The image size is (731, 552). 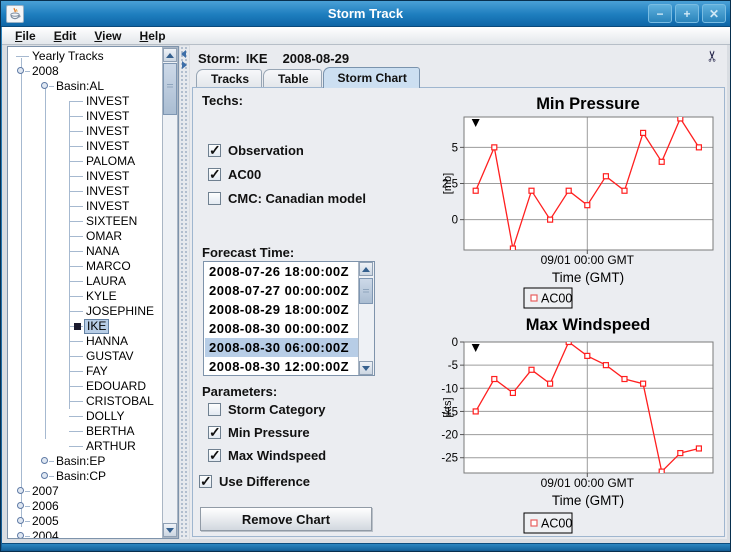 I want to click on tree-item-gustav: GUSTAV, so click(x=84, y=356).